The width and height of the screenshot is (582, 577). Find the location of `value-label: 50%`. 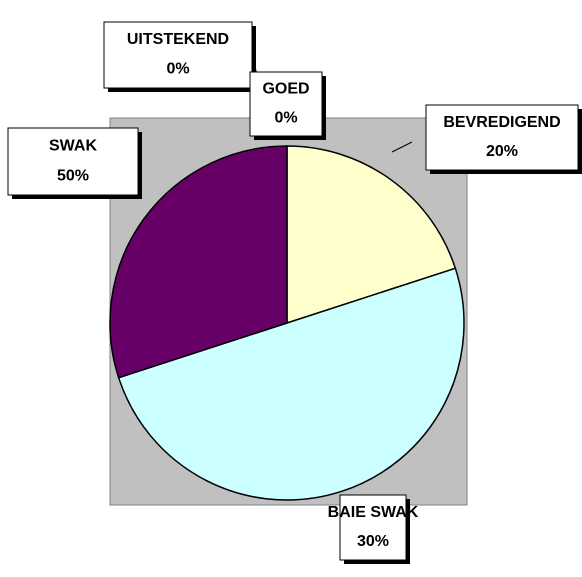

value-label: 50% is located at coordinates (73, 175).